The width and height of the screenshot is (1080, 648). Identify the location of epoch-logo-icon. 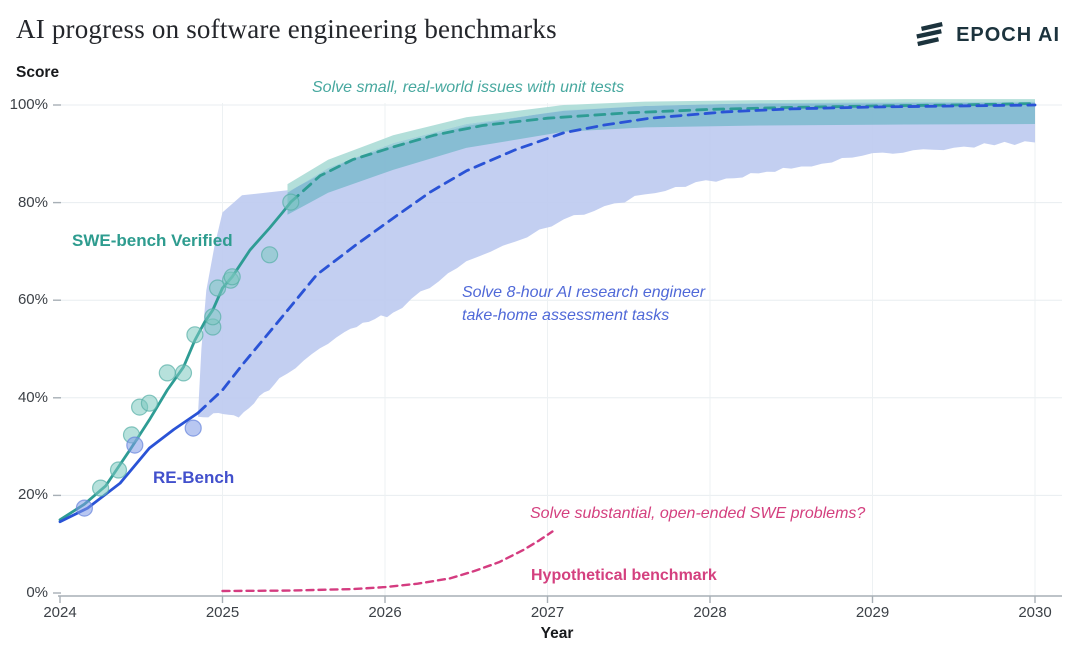
(929, 34).